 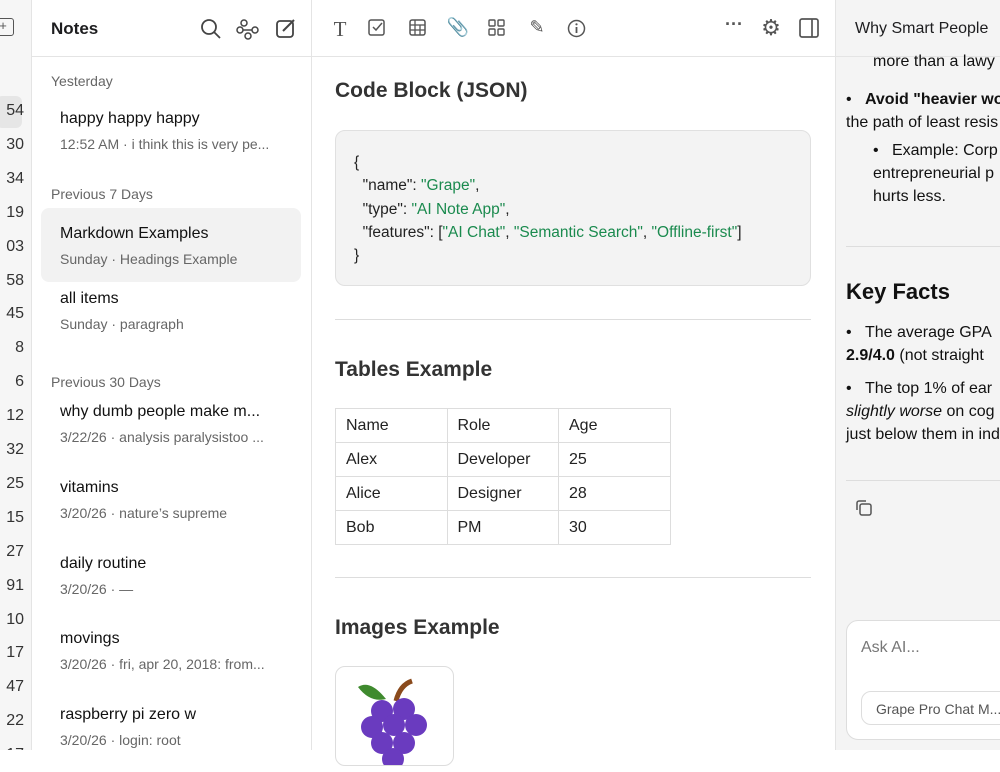 I want to click on folder-count: 27, so click(x=15, y=551).